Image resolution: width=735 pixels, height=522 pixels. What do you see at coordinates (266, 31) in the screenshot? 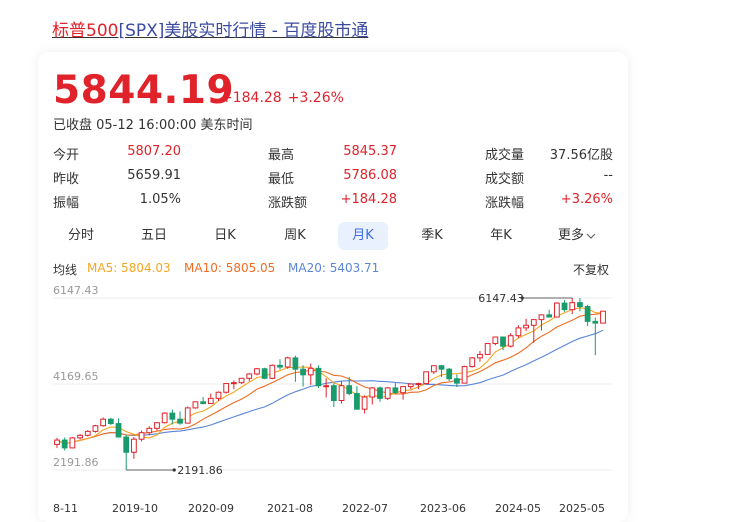
I see `title-suffix: 美股实时行情 - 百度股市通` at bounding box center [266, 31].